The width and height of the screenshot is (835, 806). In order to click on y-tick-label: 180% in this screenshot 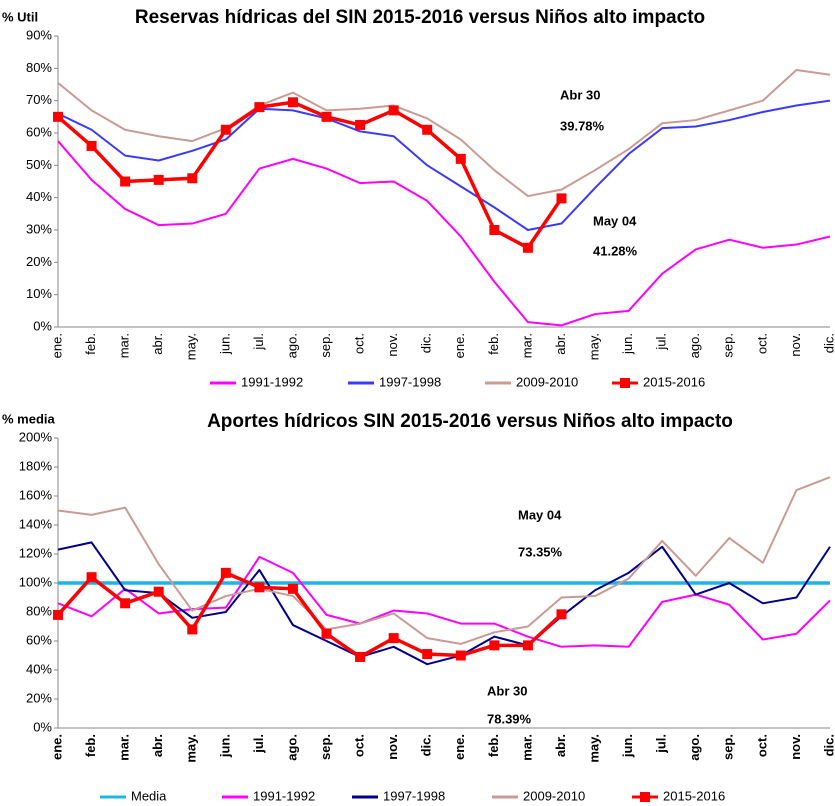, I will do `click(36, 465)`.